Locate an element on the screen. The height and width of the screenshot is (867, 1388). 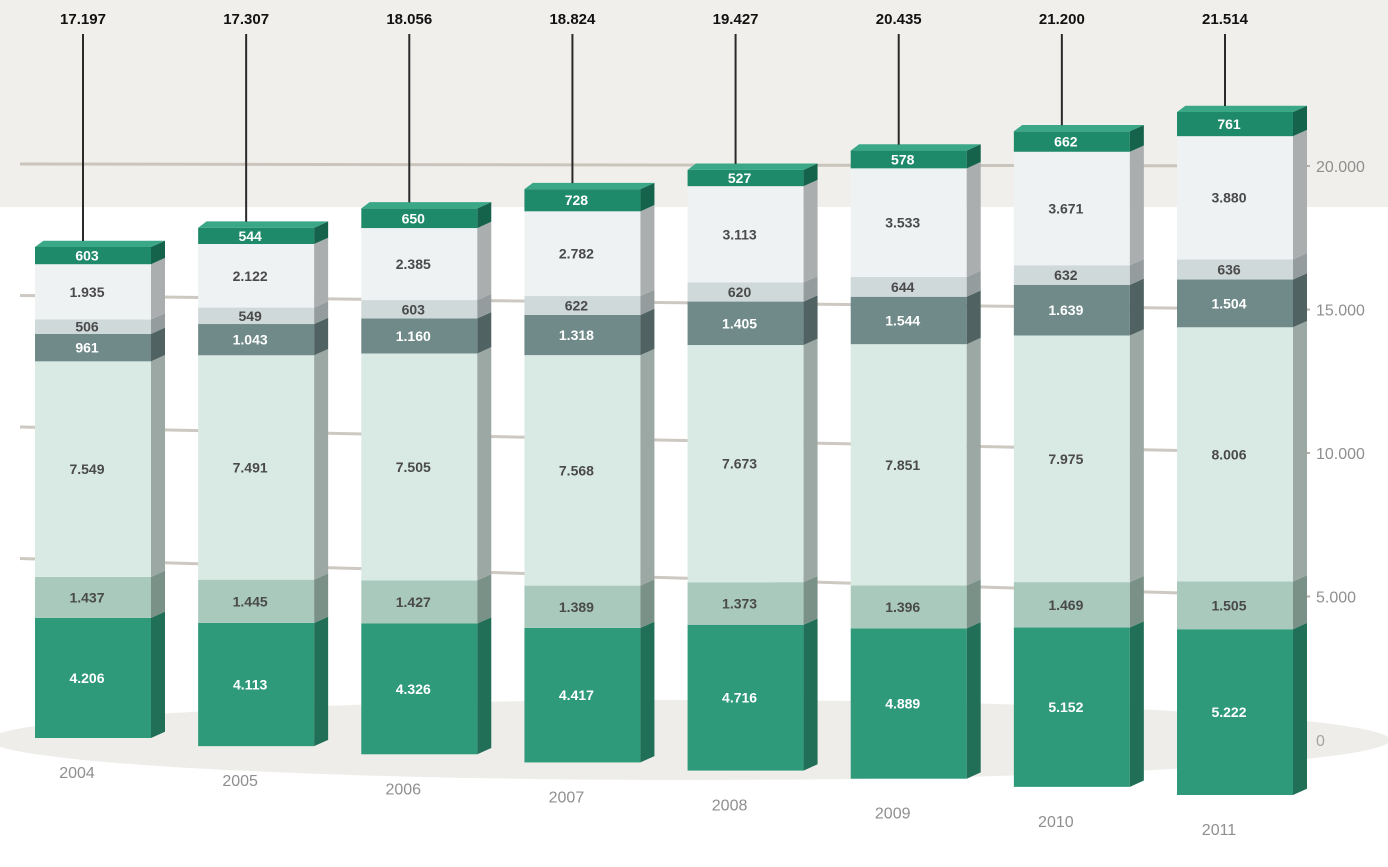
total-value-label: 19.427 is located at coordinates (736, 19).